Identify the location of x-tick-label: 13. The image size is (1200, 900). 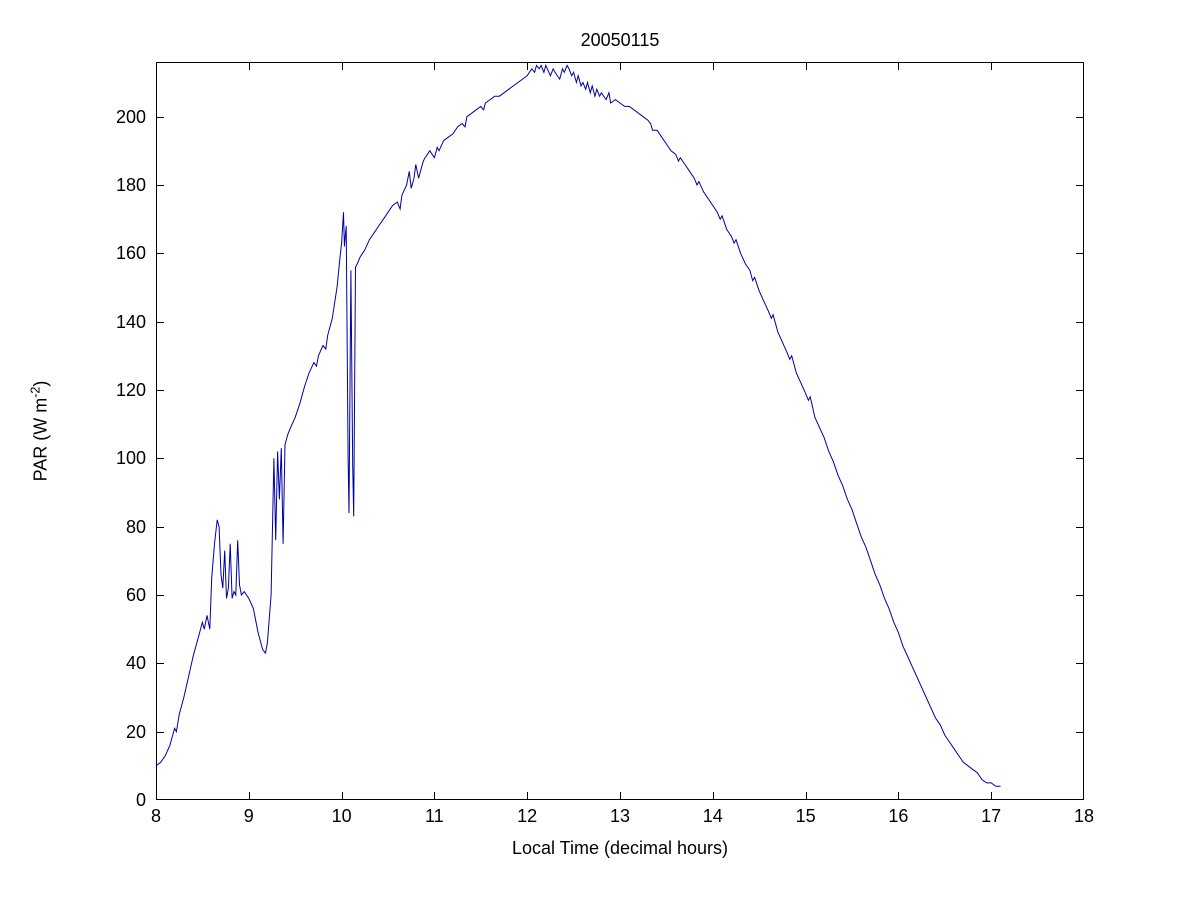
(620, 816).